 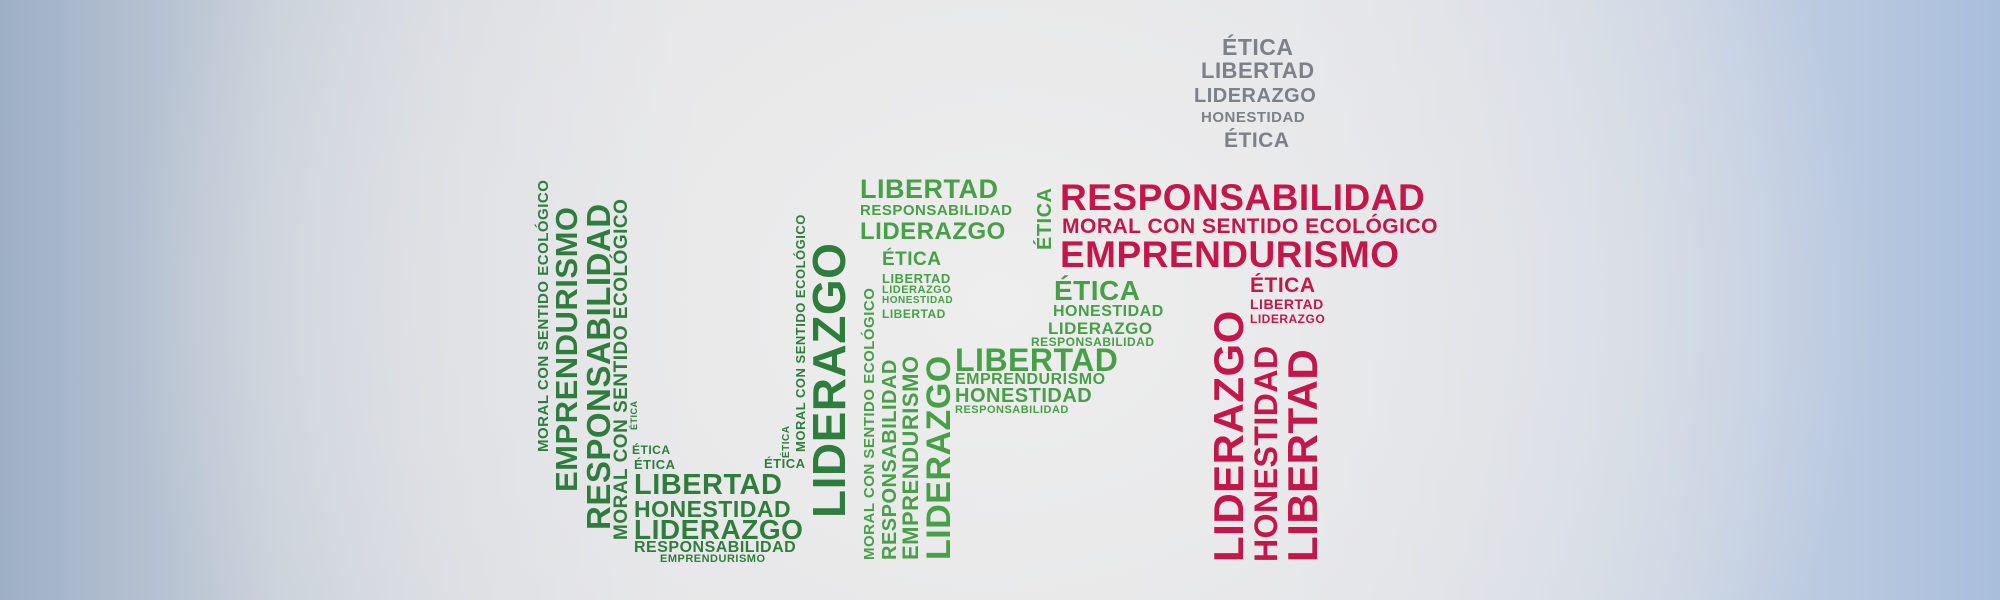 I want to click on t-stem-honestidad-vertical: HONESTIDAD, so click(x=1266, y=453).